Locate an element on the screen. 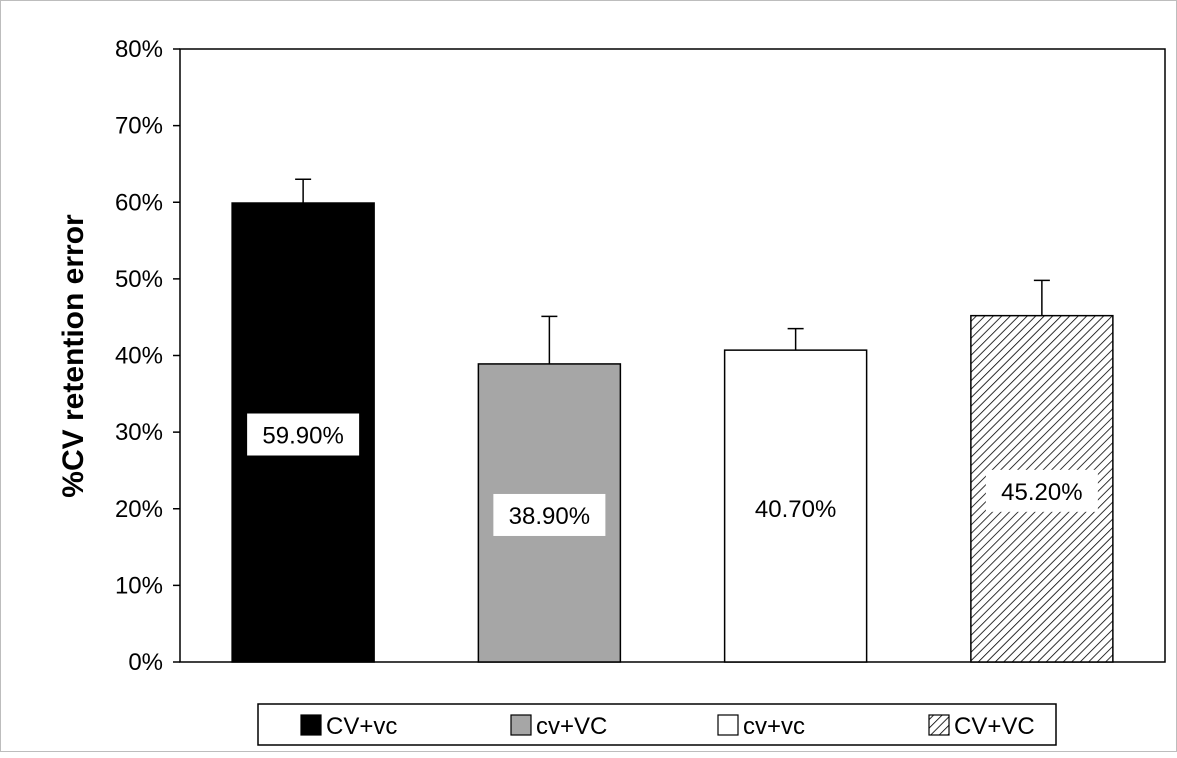 Image resolution: width=1177 pixels, height=758 pixels. legend: CV+vc cv+VC cv+vc CV+VC is located at coordinates (657, 724).